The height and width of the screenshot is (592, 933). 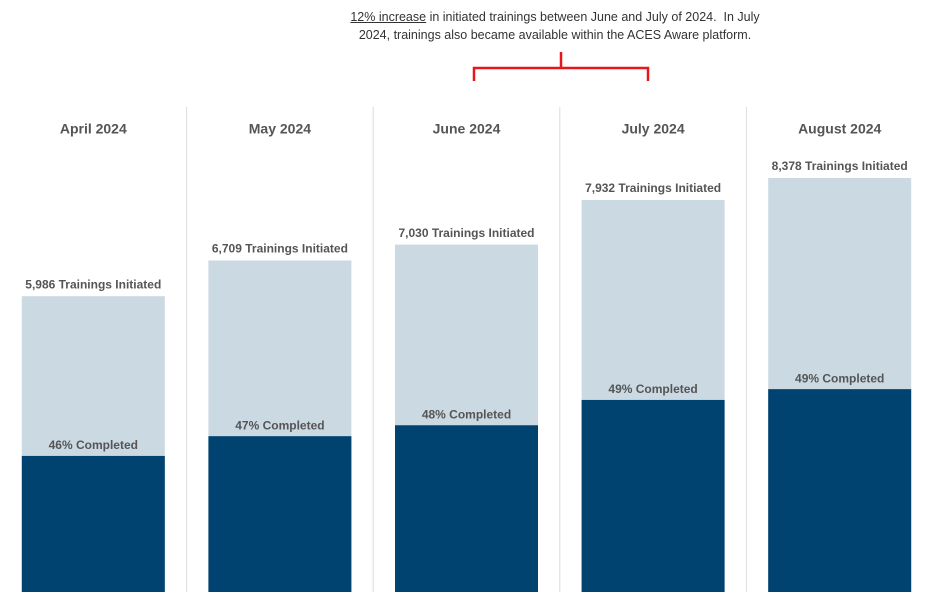 What do you see at coordinates (280, 249) in the screenshot?
I see `value-label: 6,709 Trainings Initiated` at bounding box center [280, 249].